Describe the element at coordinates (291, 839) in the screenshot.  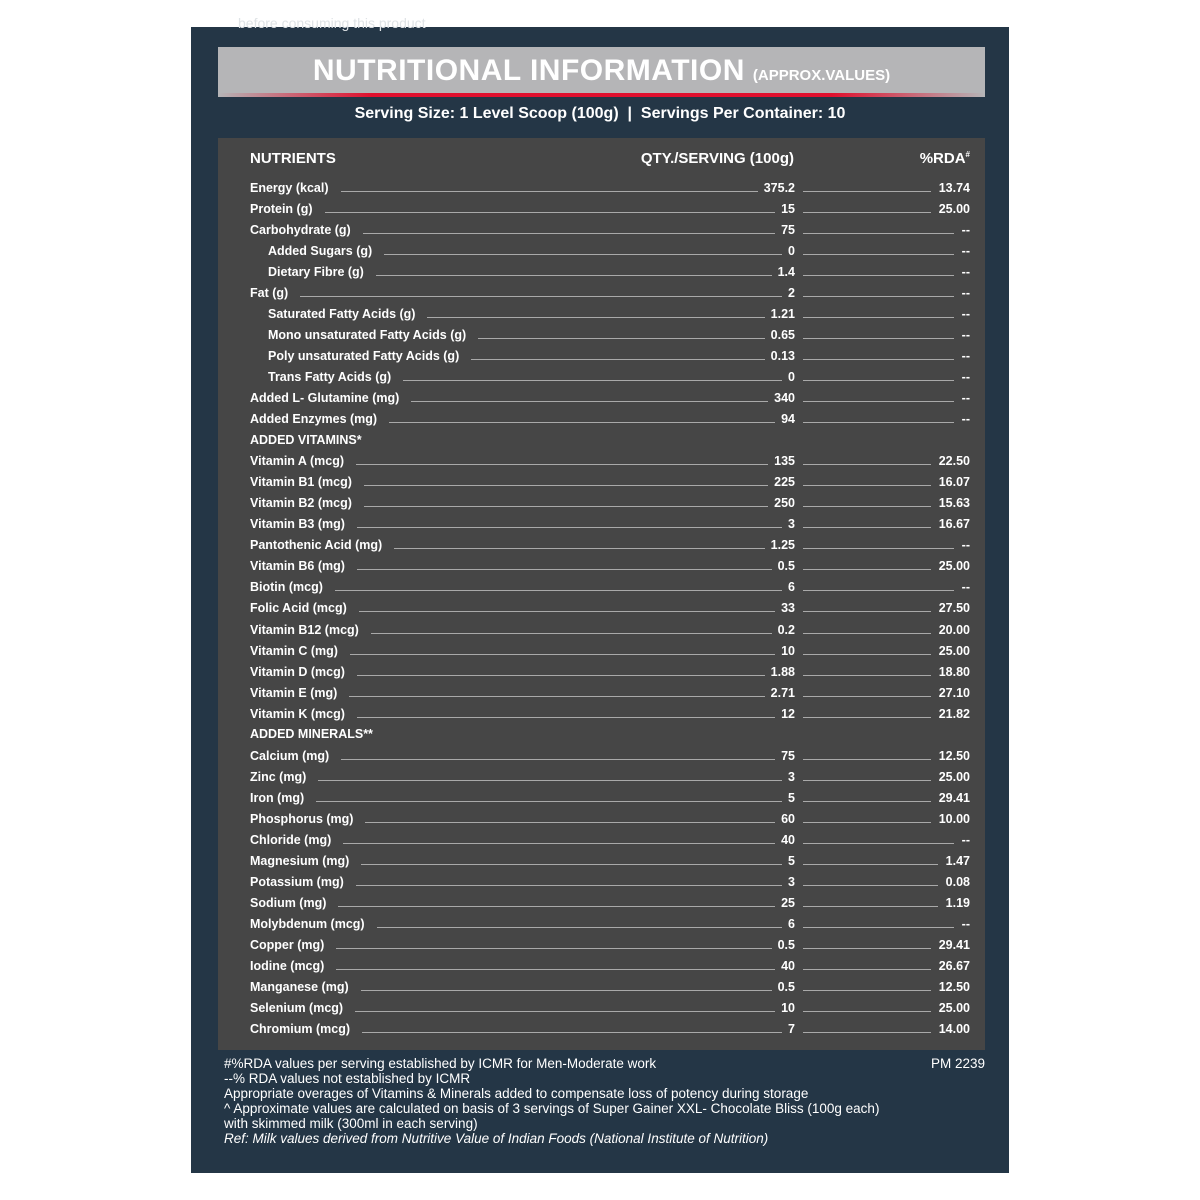
I see `nutrient-name: Chloride (mg)` at that location.